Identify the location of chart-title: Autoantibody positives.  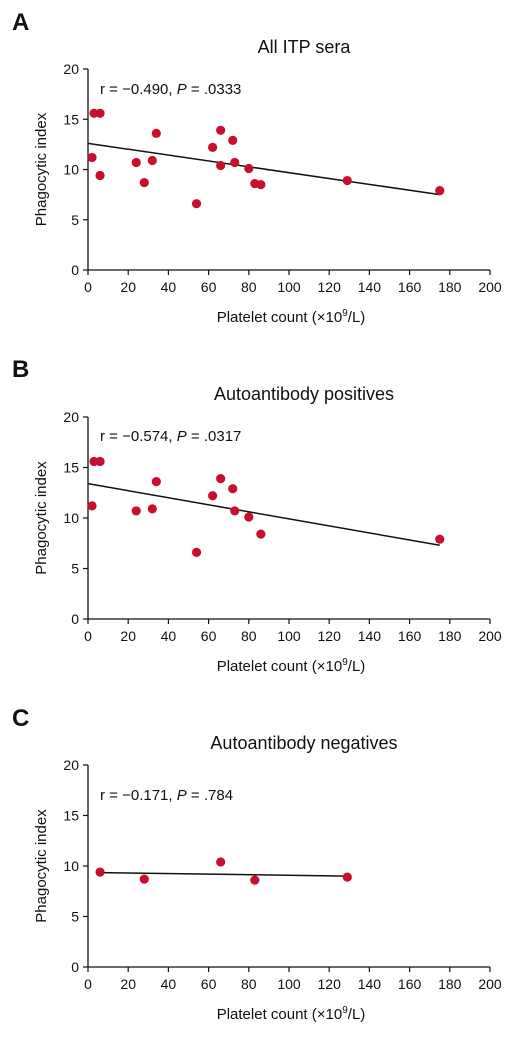
(304, 394).